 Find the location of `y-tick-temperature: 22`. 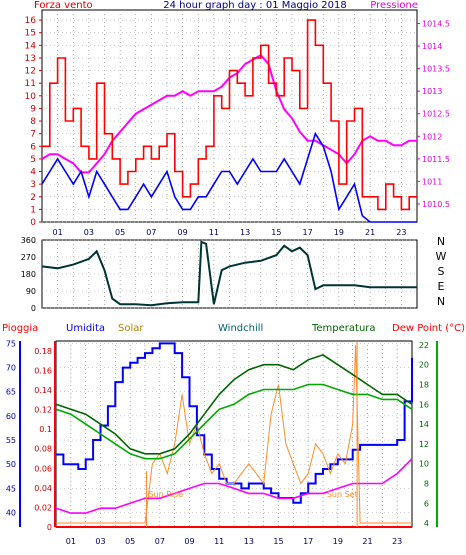

y-tick-temperature: 22 is located at coordinates (424, 345).